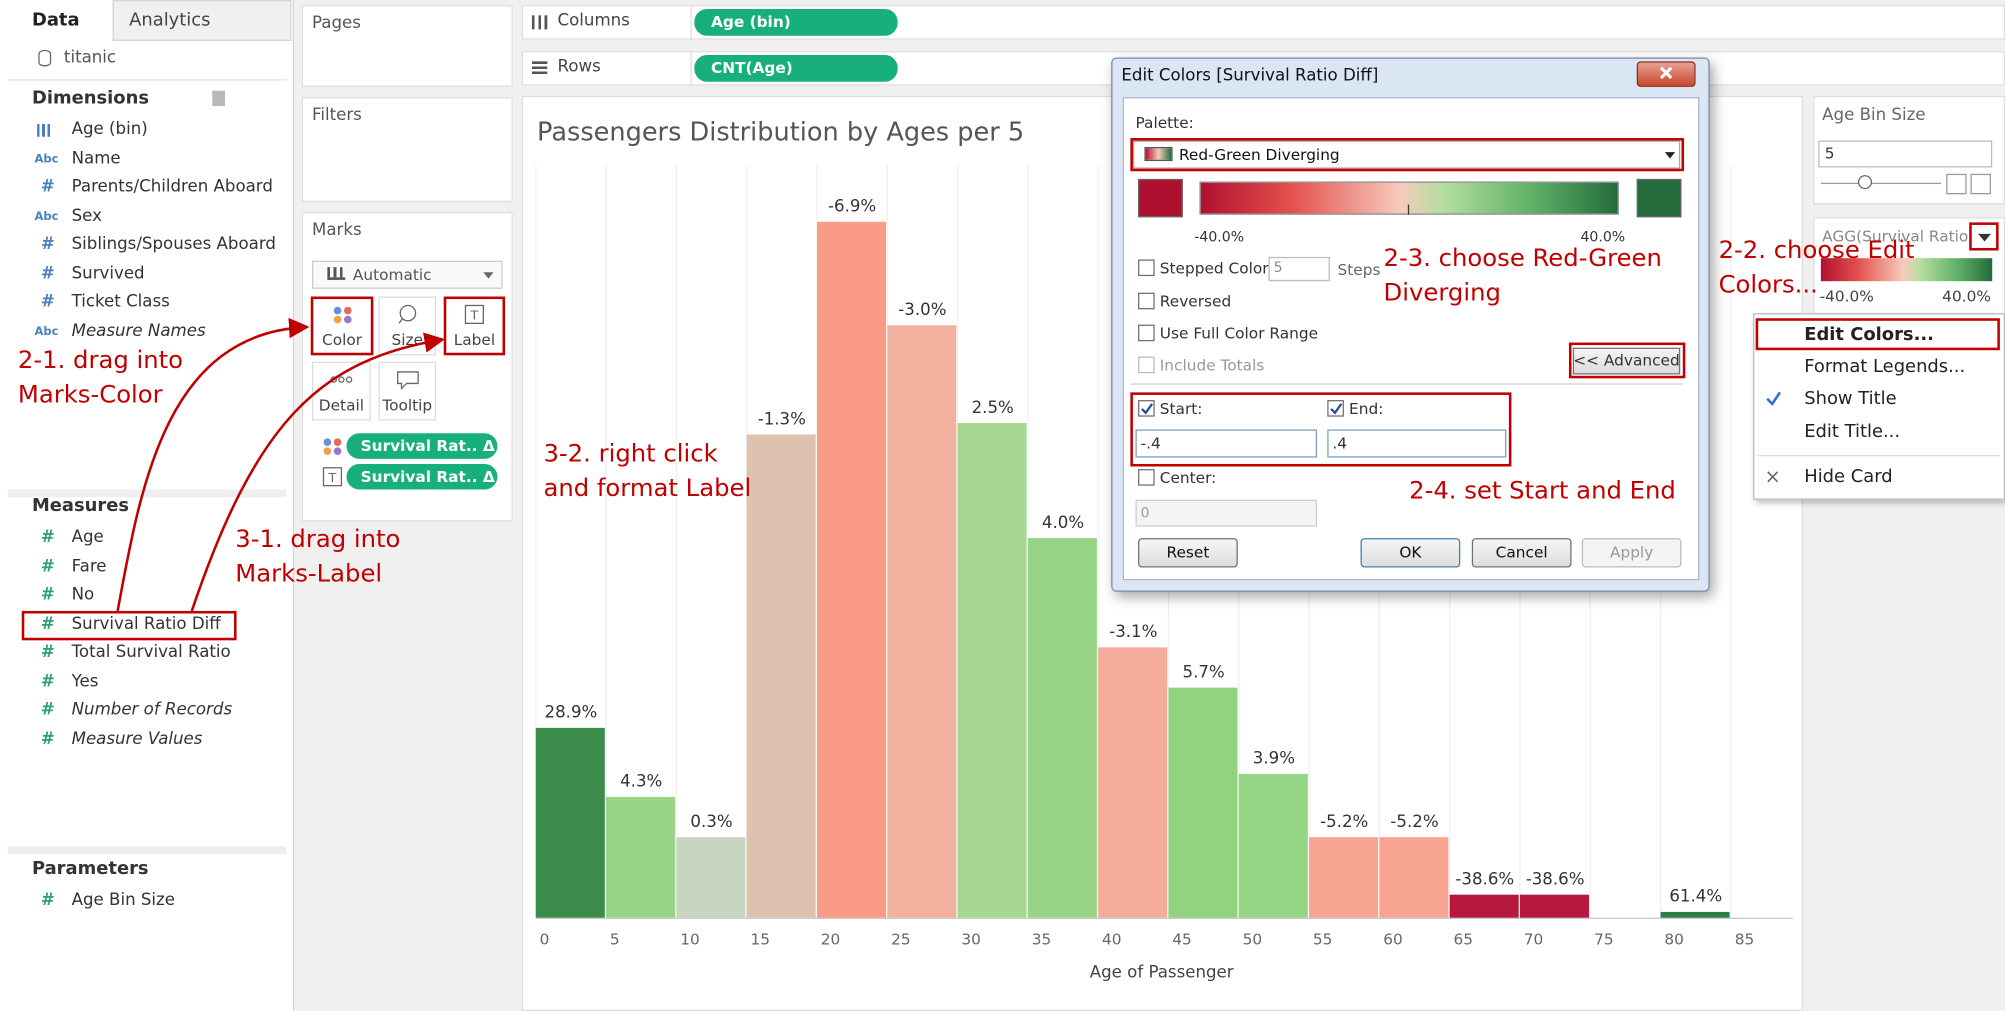  What do you see at coordinates (85, 681) in the screenshot?
I see `field: Yes` at bounding box center [85, 681].